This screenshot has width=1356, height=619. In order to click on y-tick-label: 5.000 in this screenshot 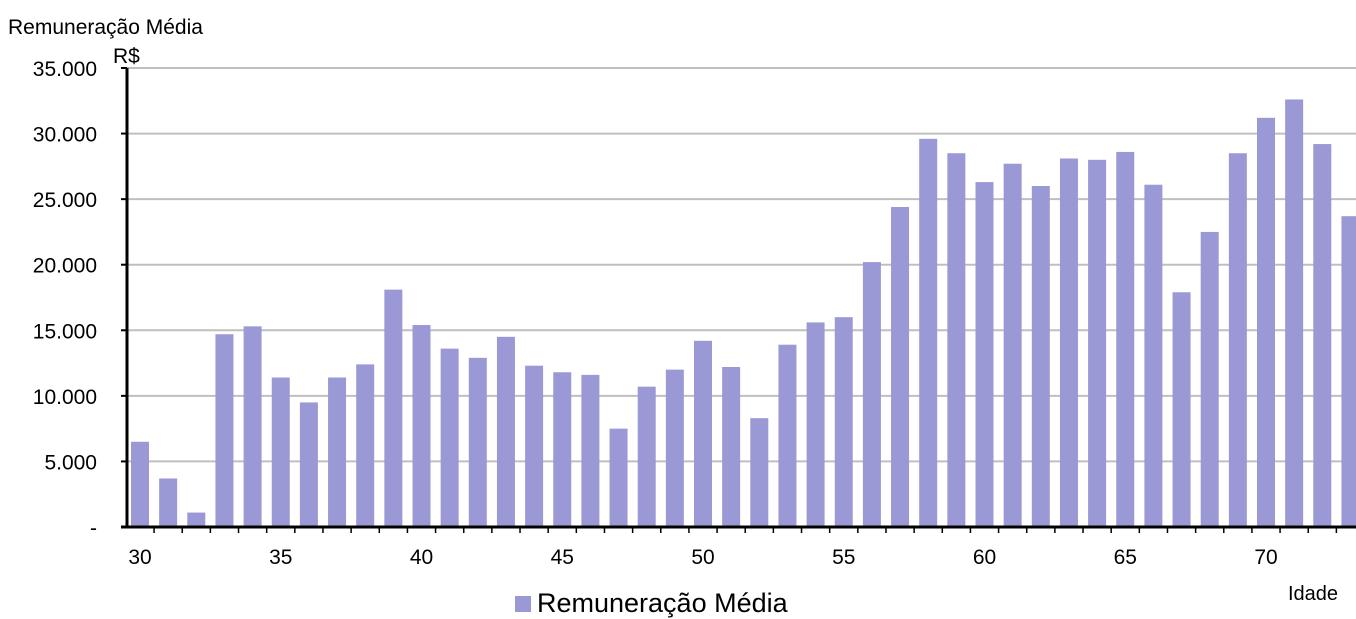, I will do `click(70, 462)`.